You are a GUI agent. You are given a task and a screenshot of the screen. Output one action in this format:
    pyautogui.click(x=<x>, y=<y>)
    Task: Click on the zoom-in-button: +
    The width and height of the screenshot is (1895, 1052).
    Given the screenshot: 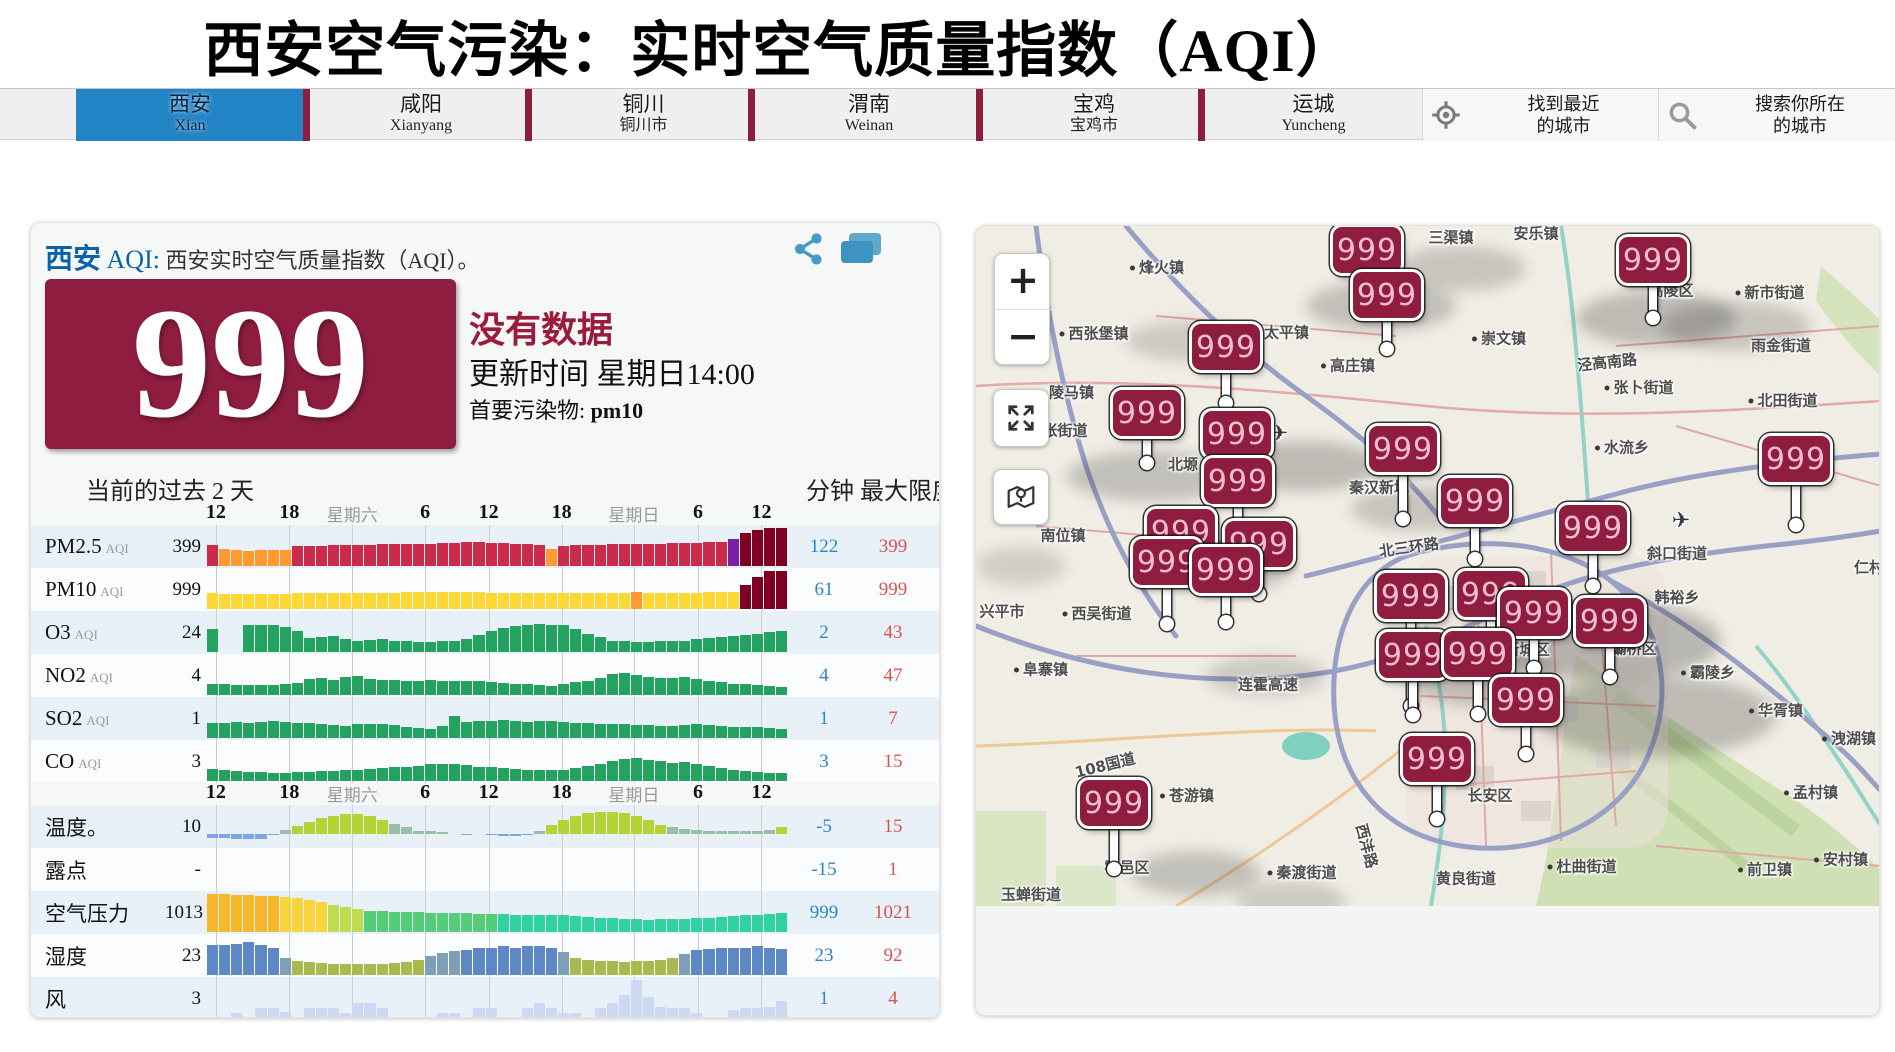 What is the action you would take?
    pyautogui.click(x=1023, y=282)
    